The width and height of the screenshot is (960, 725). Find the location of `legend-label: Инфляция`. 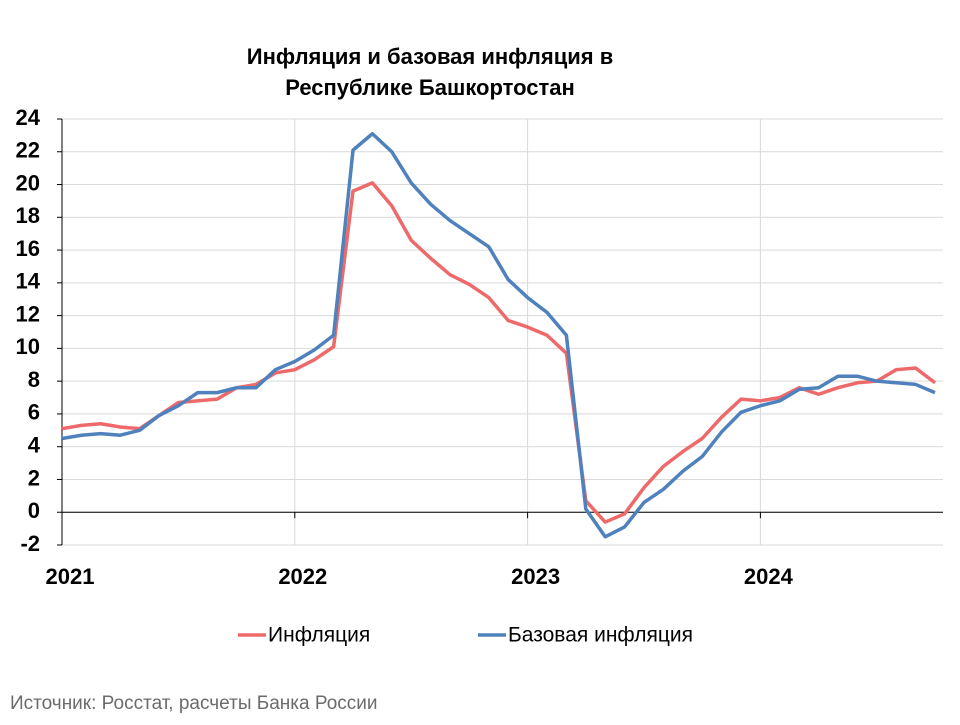

legend-label: Инфляция is located at coordinates (319, 635).